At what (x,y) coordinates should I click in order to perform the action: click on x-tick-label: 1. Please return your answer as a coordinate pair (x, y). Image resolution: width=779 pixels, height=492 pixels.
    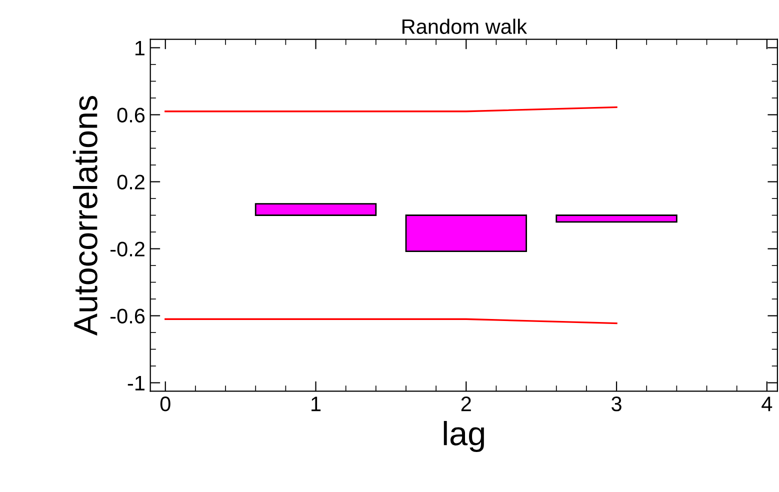
    Looking at the image, I should click on (316, 404).